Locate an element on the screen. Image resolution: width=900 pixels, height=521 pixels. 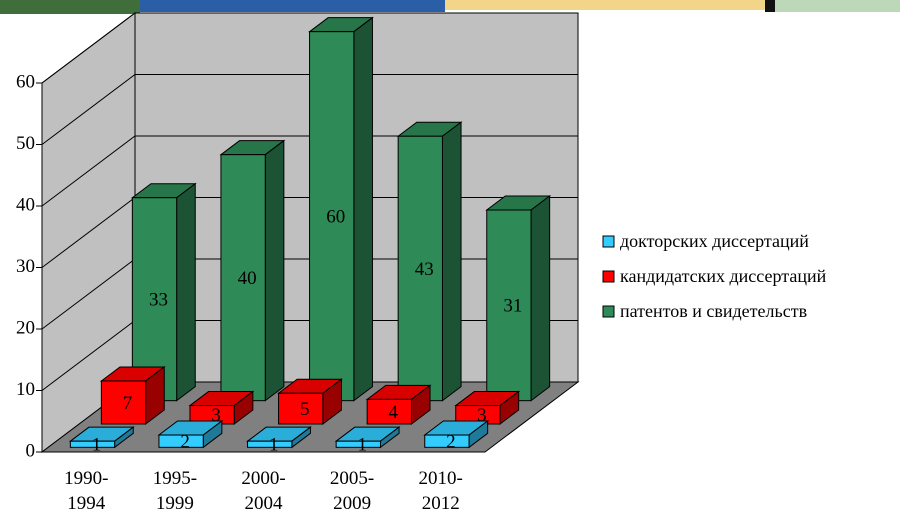
y-tick-label: 0 is located at coordinates (31, 450).